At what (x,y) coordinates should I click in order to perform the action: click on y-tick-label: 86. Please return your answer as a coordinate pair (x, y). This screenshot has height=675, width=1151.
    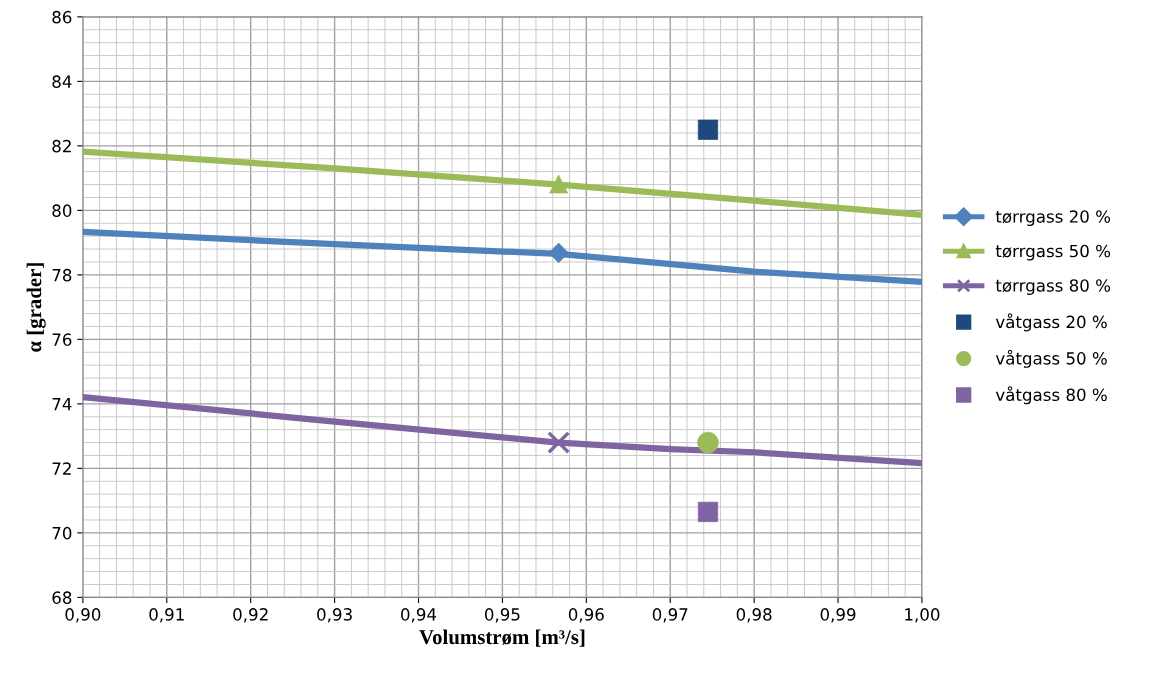
    Looking at the image, I should click on (62, 17).